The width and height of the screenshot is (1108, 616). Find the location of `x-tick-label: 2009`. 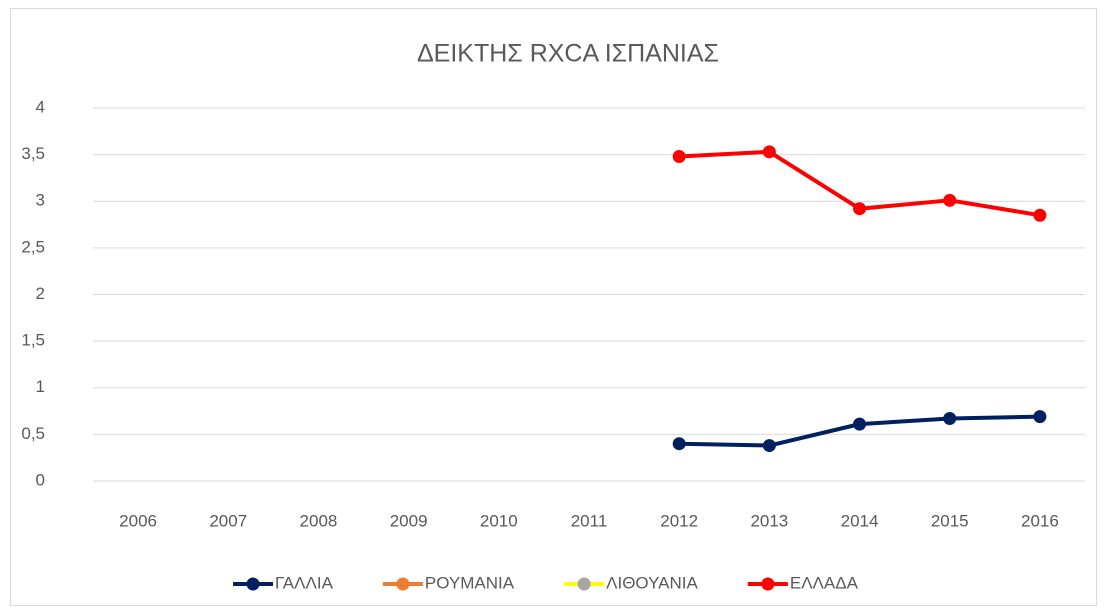

x-tick-label: 2009 is located at coordinates (409, 520).